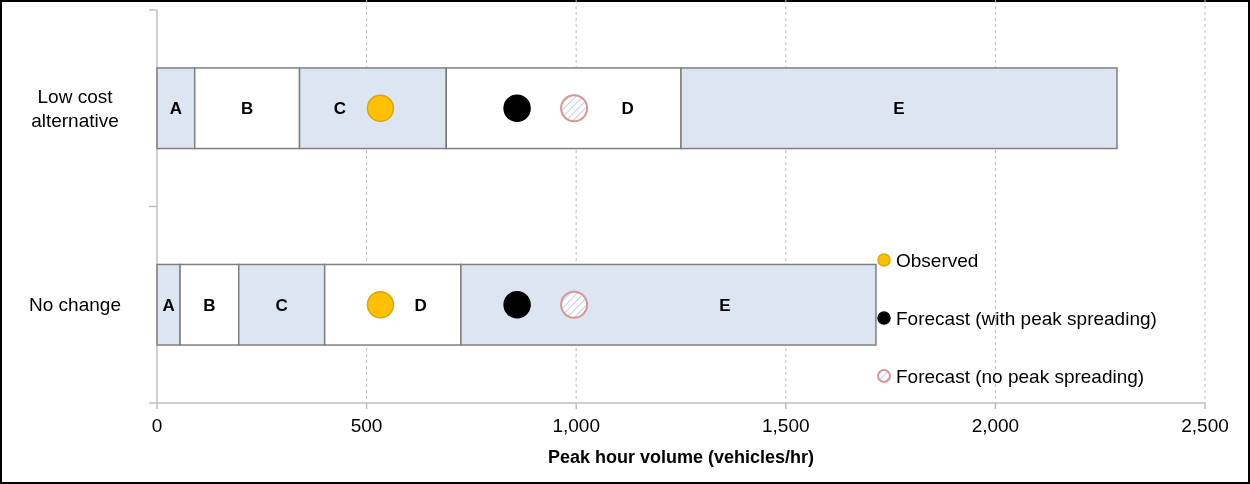 The image size is (1250, 484). I want to click on text: A, so click(175, 109).